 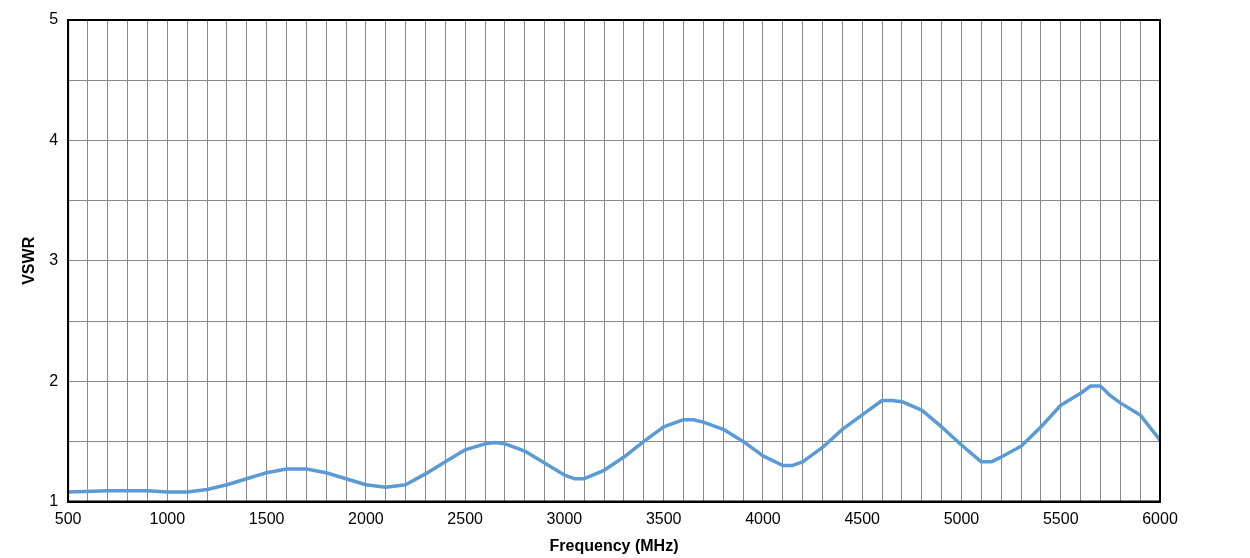 What do you see at coordinates (68, 518) in the screenshot?
I see `x-tick-label: 500` at bounding box center [68, 518].